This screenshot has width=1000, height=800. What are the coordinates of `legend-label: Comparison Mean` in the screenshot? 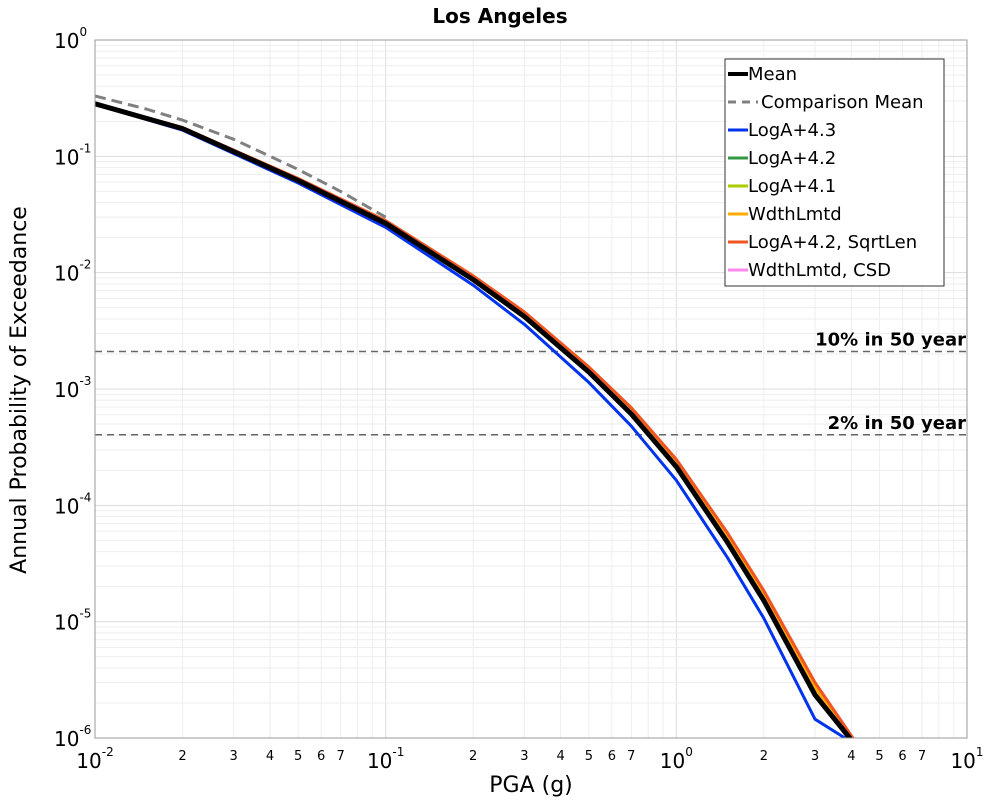 It's located at (842, 102).